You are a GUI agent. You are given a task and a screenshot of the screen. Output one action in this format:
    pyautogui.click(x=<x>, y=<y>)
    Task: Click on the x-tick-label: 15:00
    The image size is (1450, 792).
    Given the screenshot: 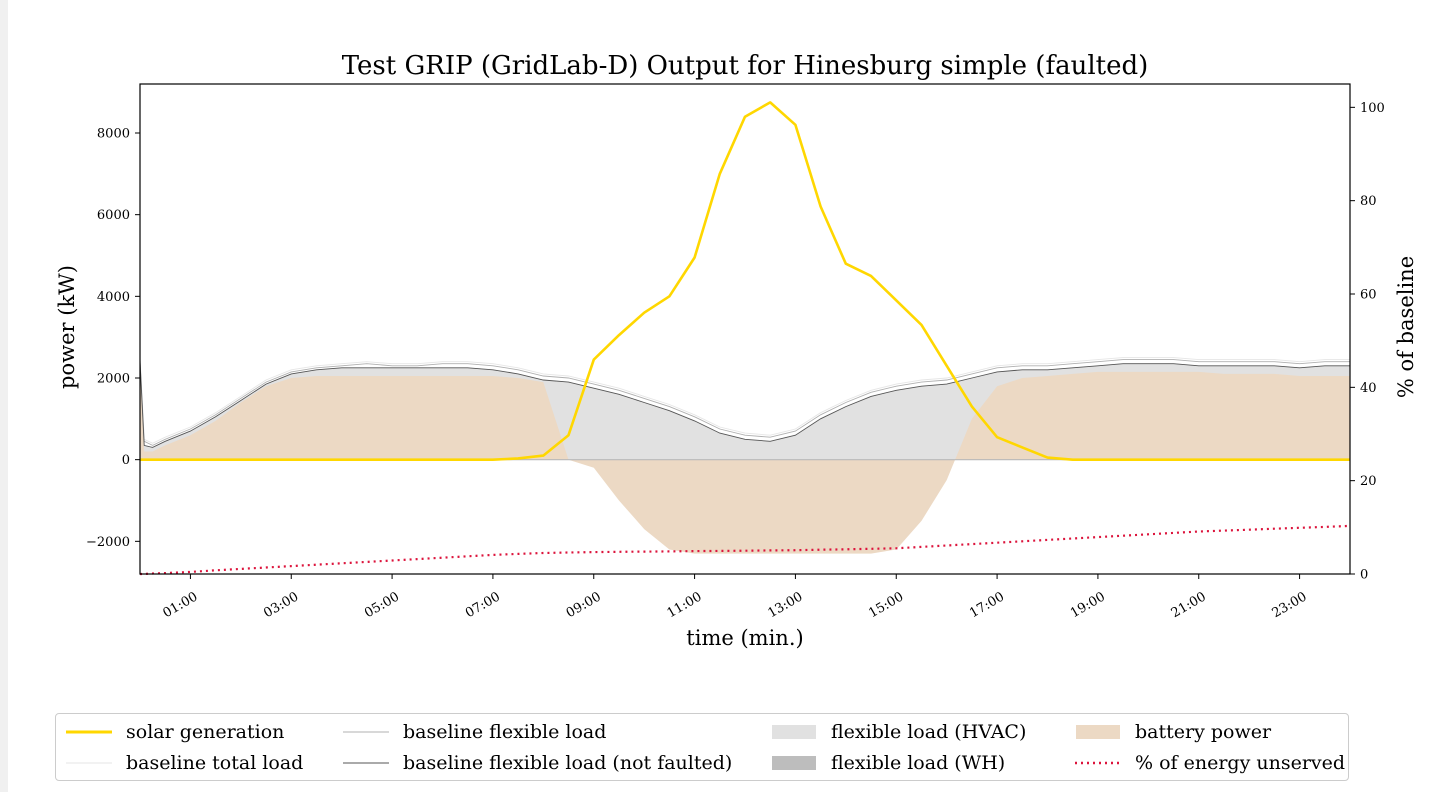 What is the action you would take?
    pyautogui.click(x=886, y=605)
    